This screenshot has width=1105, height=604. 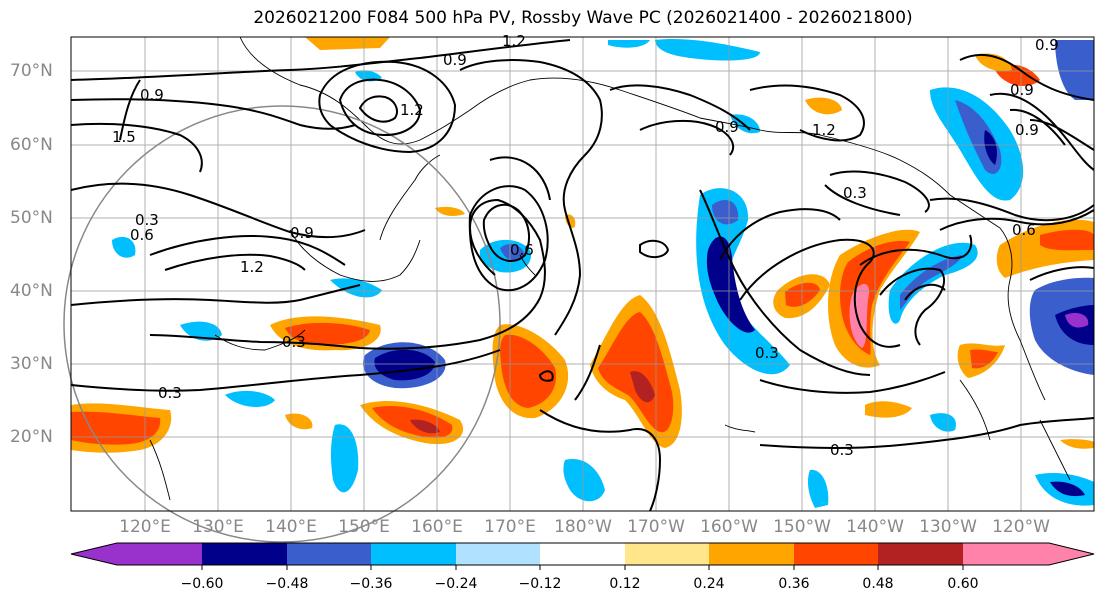 I want to click on colorbar-tick-label: 0.60, so click(x=963, y=584).